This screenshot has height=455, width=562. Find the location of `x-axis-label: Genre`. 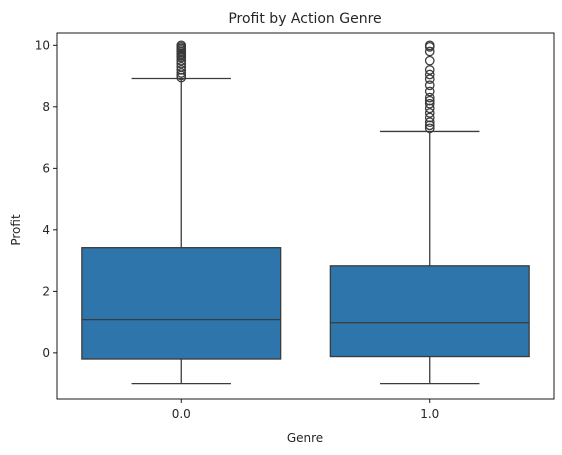

x-axis-label: Genre is located at coordinates (305, 438).